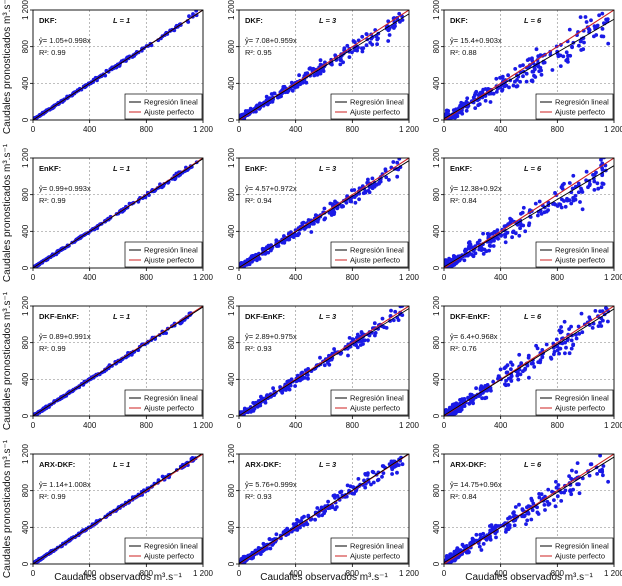  I want to click on method-label: EnKF:, so click(461, 168).